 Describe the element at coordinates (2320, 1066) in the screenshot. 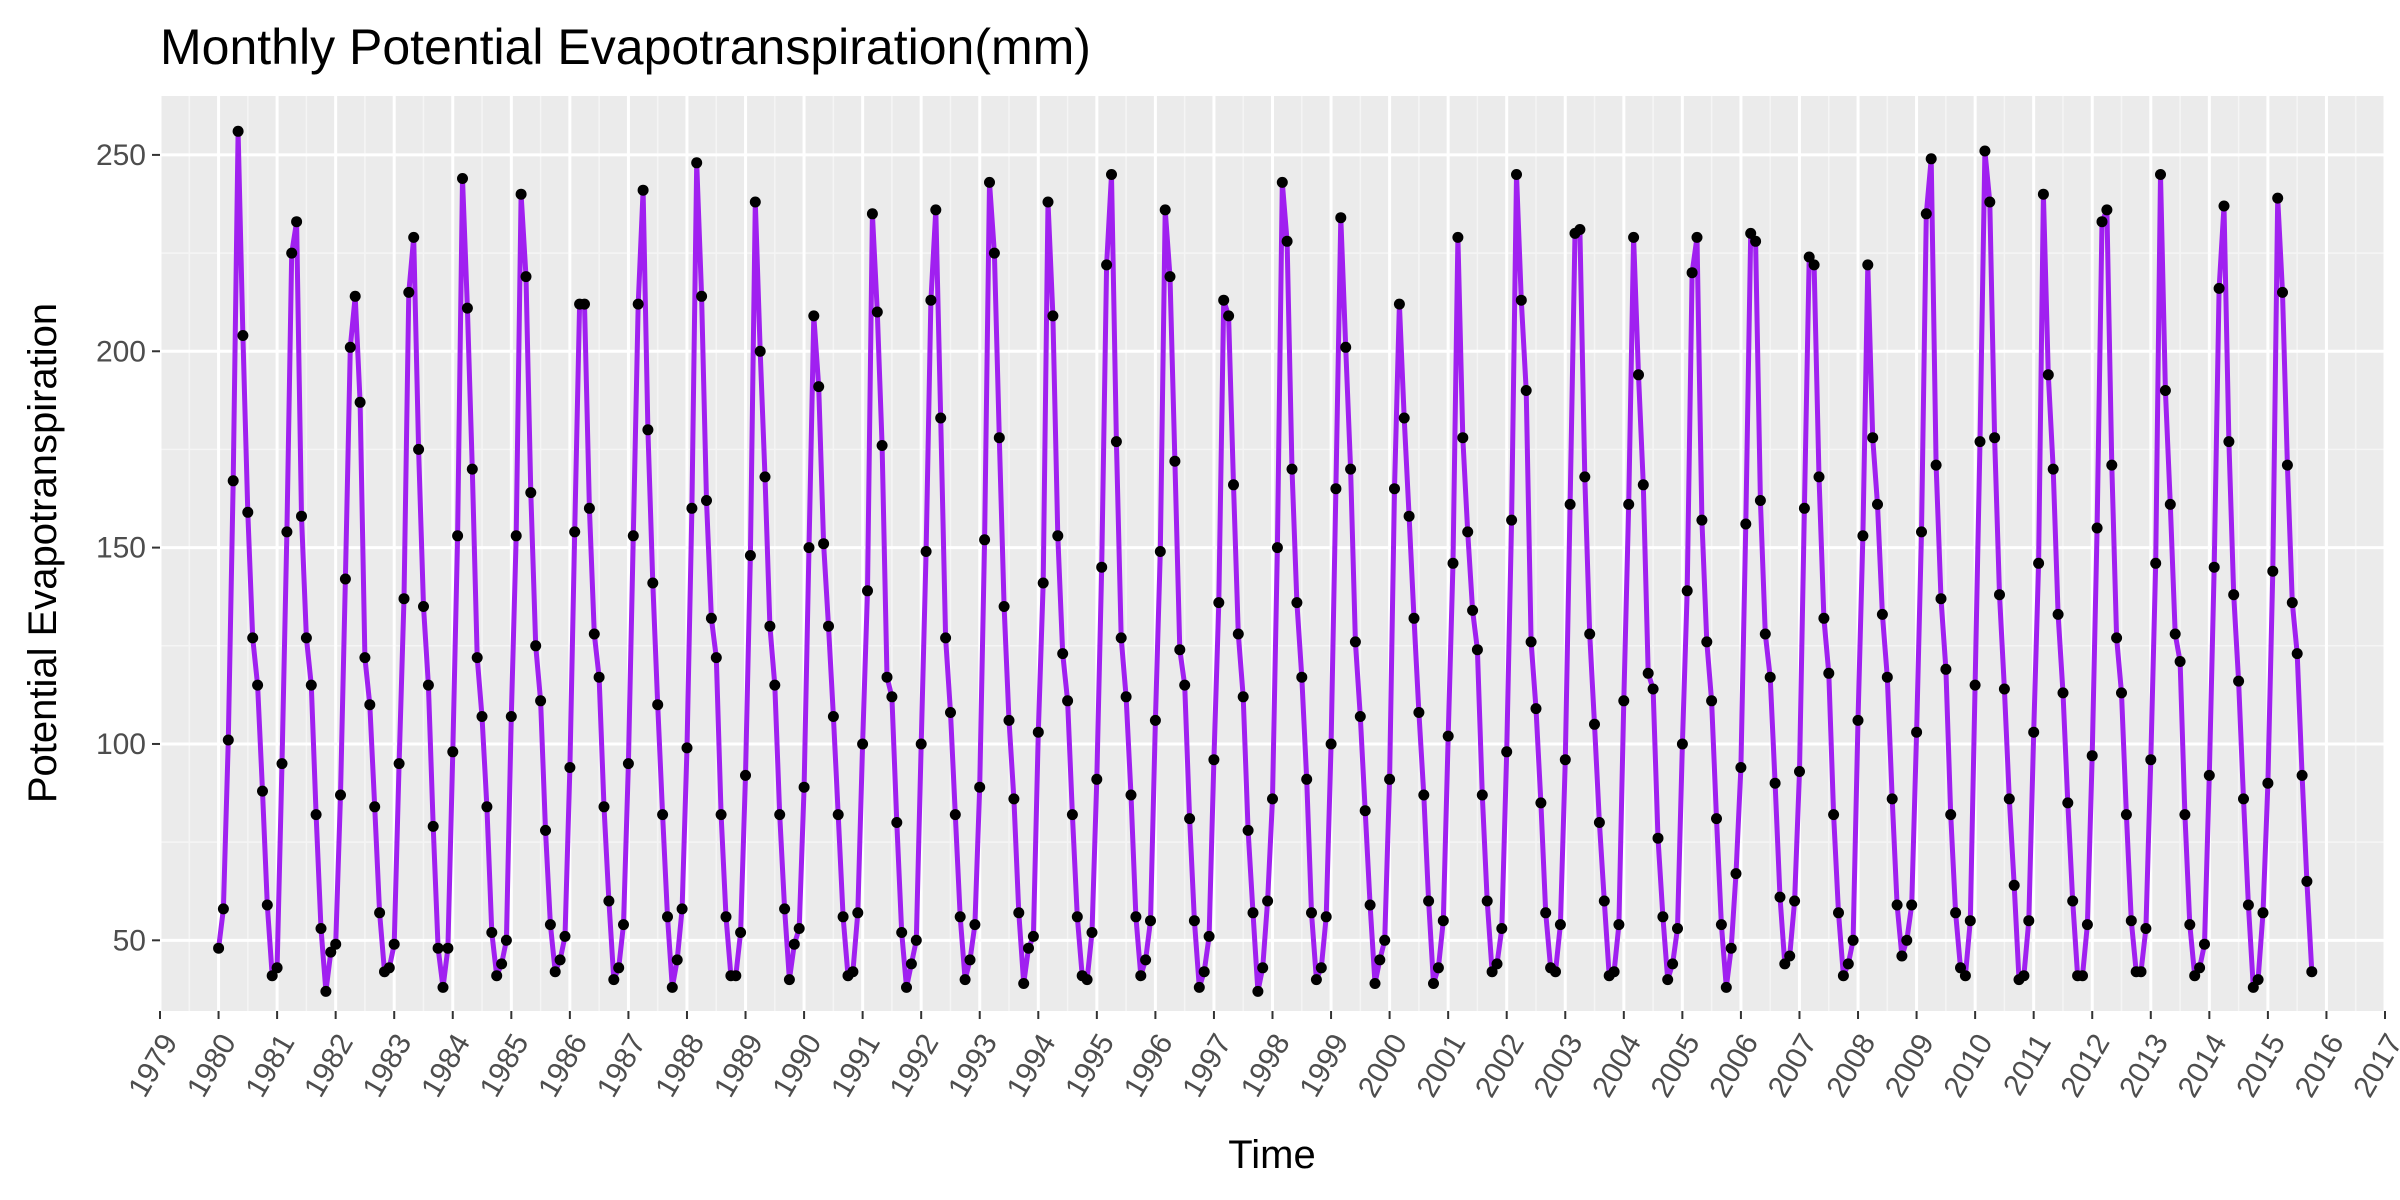

I see `x-tick-label: 2016` at that location.